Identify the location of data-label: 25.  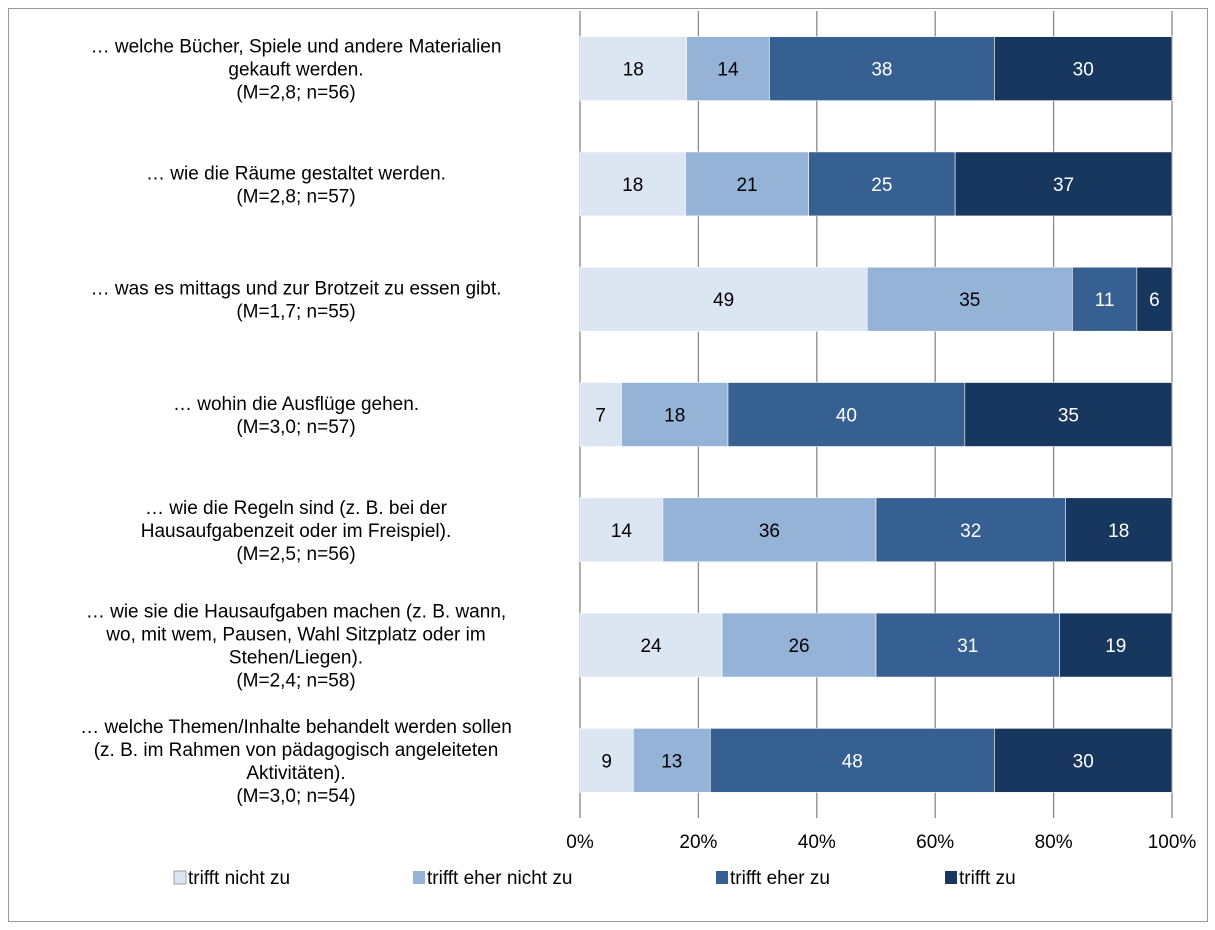
(881, 185).